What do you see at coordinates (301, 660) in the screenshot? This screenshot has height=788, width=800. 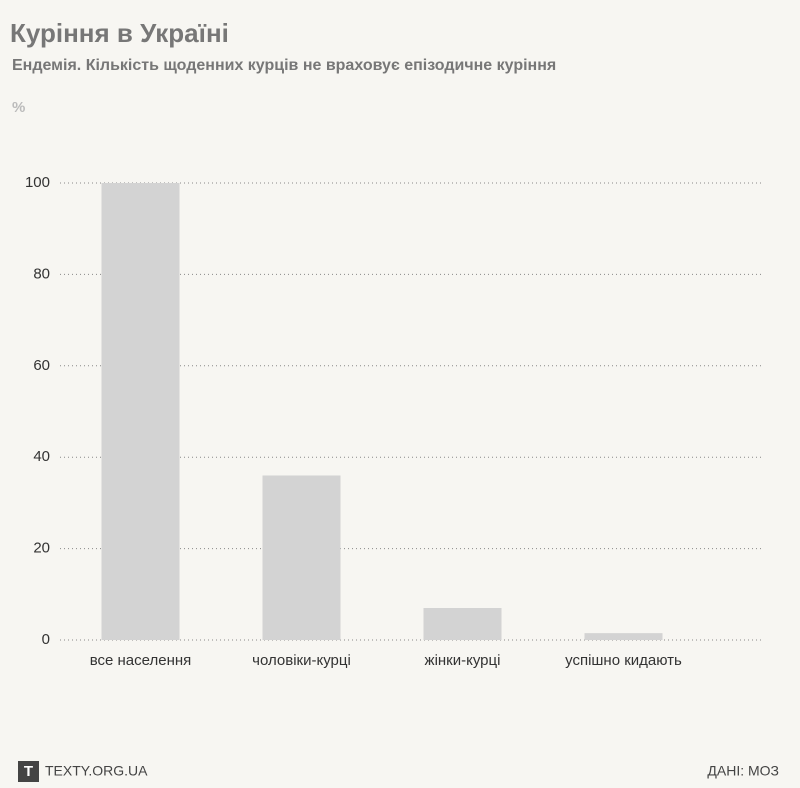 I see `x-tick-label: чоловіки-курці` at bounding box center [301, 660].